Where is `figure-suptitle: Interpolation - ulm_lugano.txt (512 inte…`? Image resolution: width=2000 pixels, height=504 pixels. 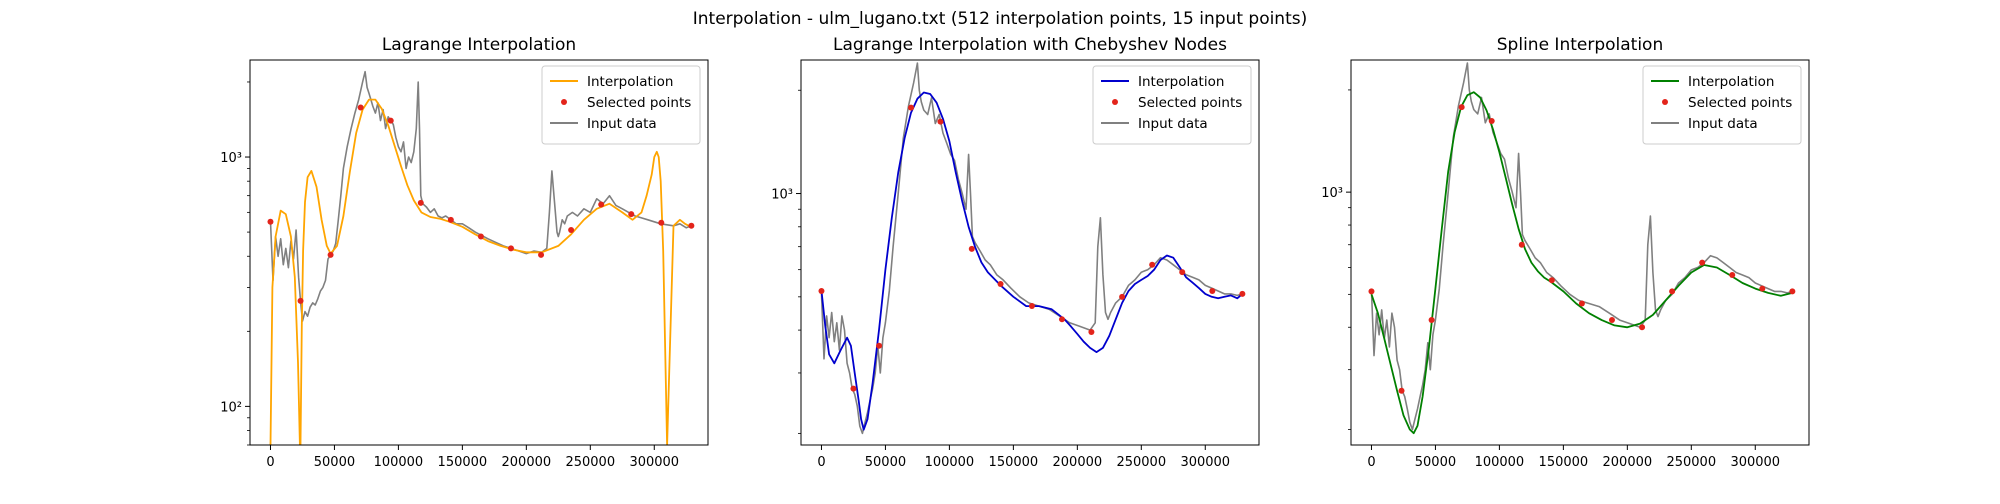
figure-suptitle: Interpolation - ulm_lugano.txt (512 inte… is located at coordinates (1000, 19).